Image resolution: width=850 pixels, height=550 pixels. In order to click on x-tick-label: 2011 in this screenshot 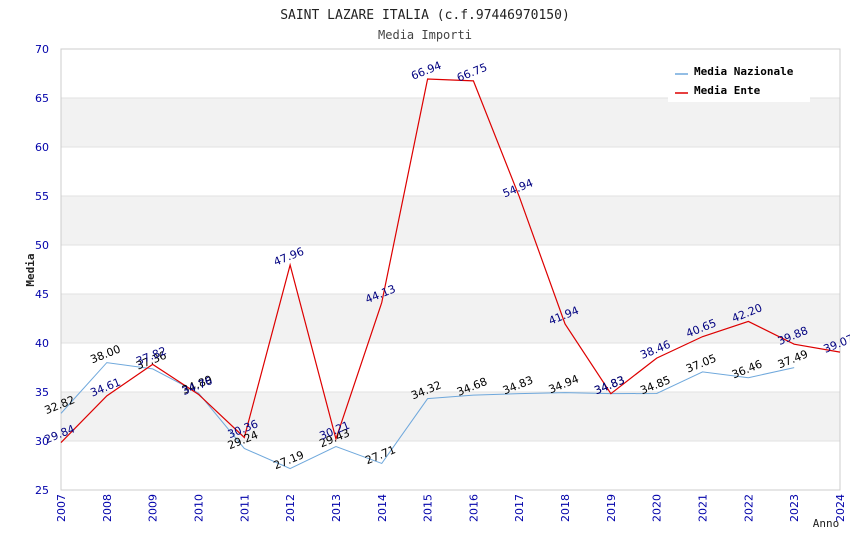, I will do `click(244, 508)`.